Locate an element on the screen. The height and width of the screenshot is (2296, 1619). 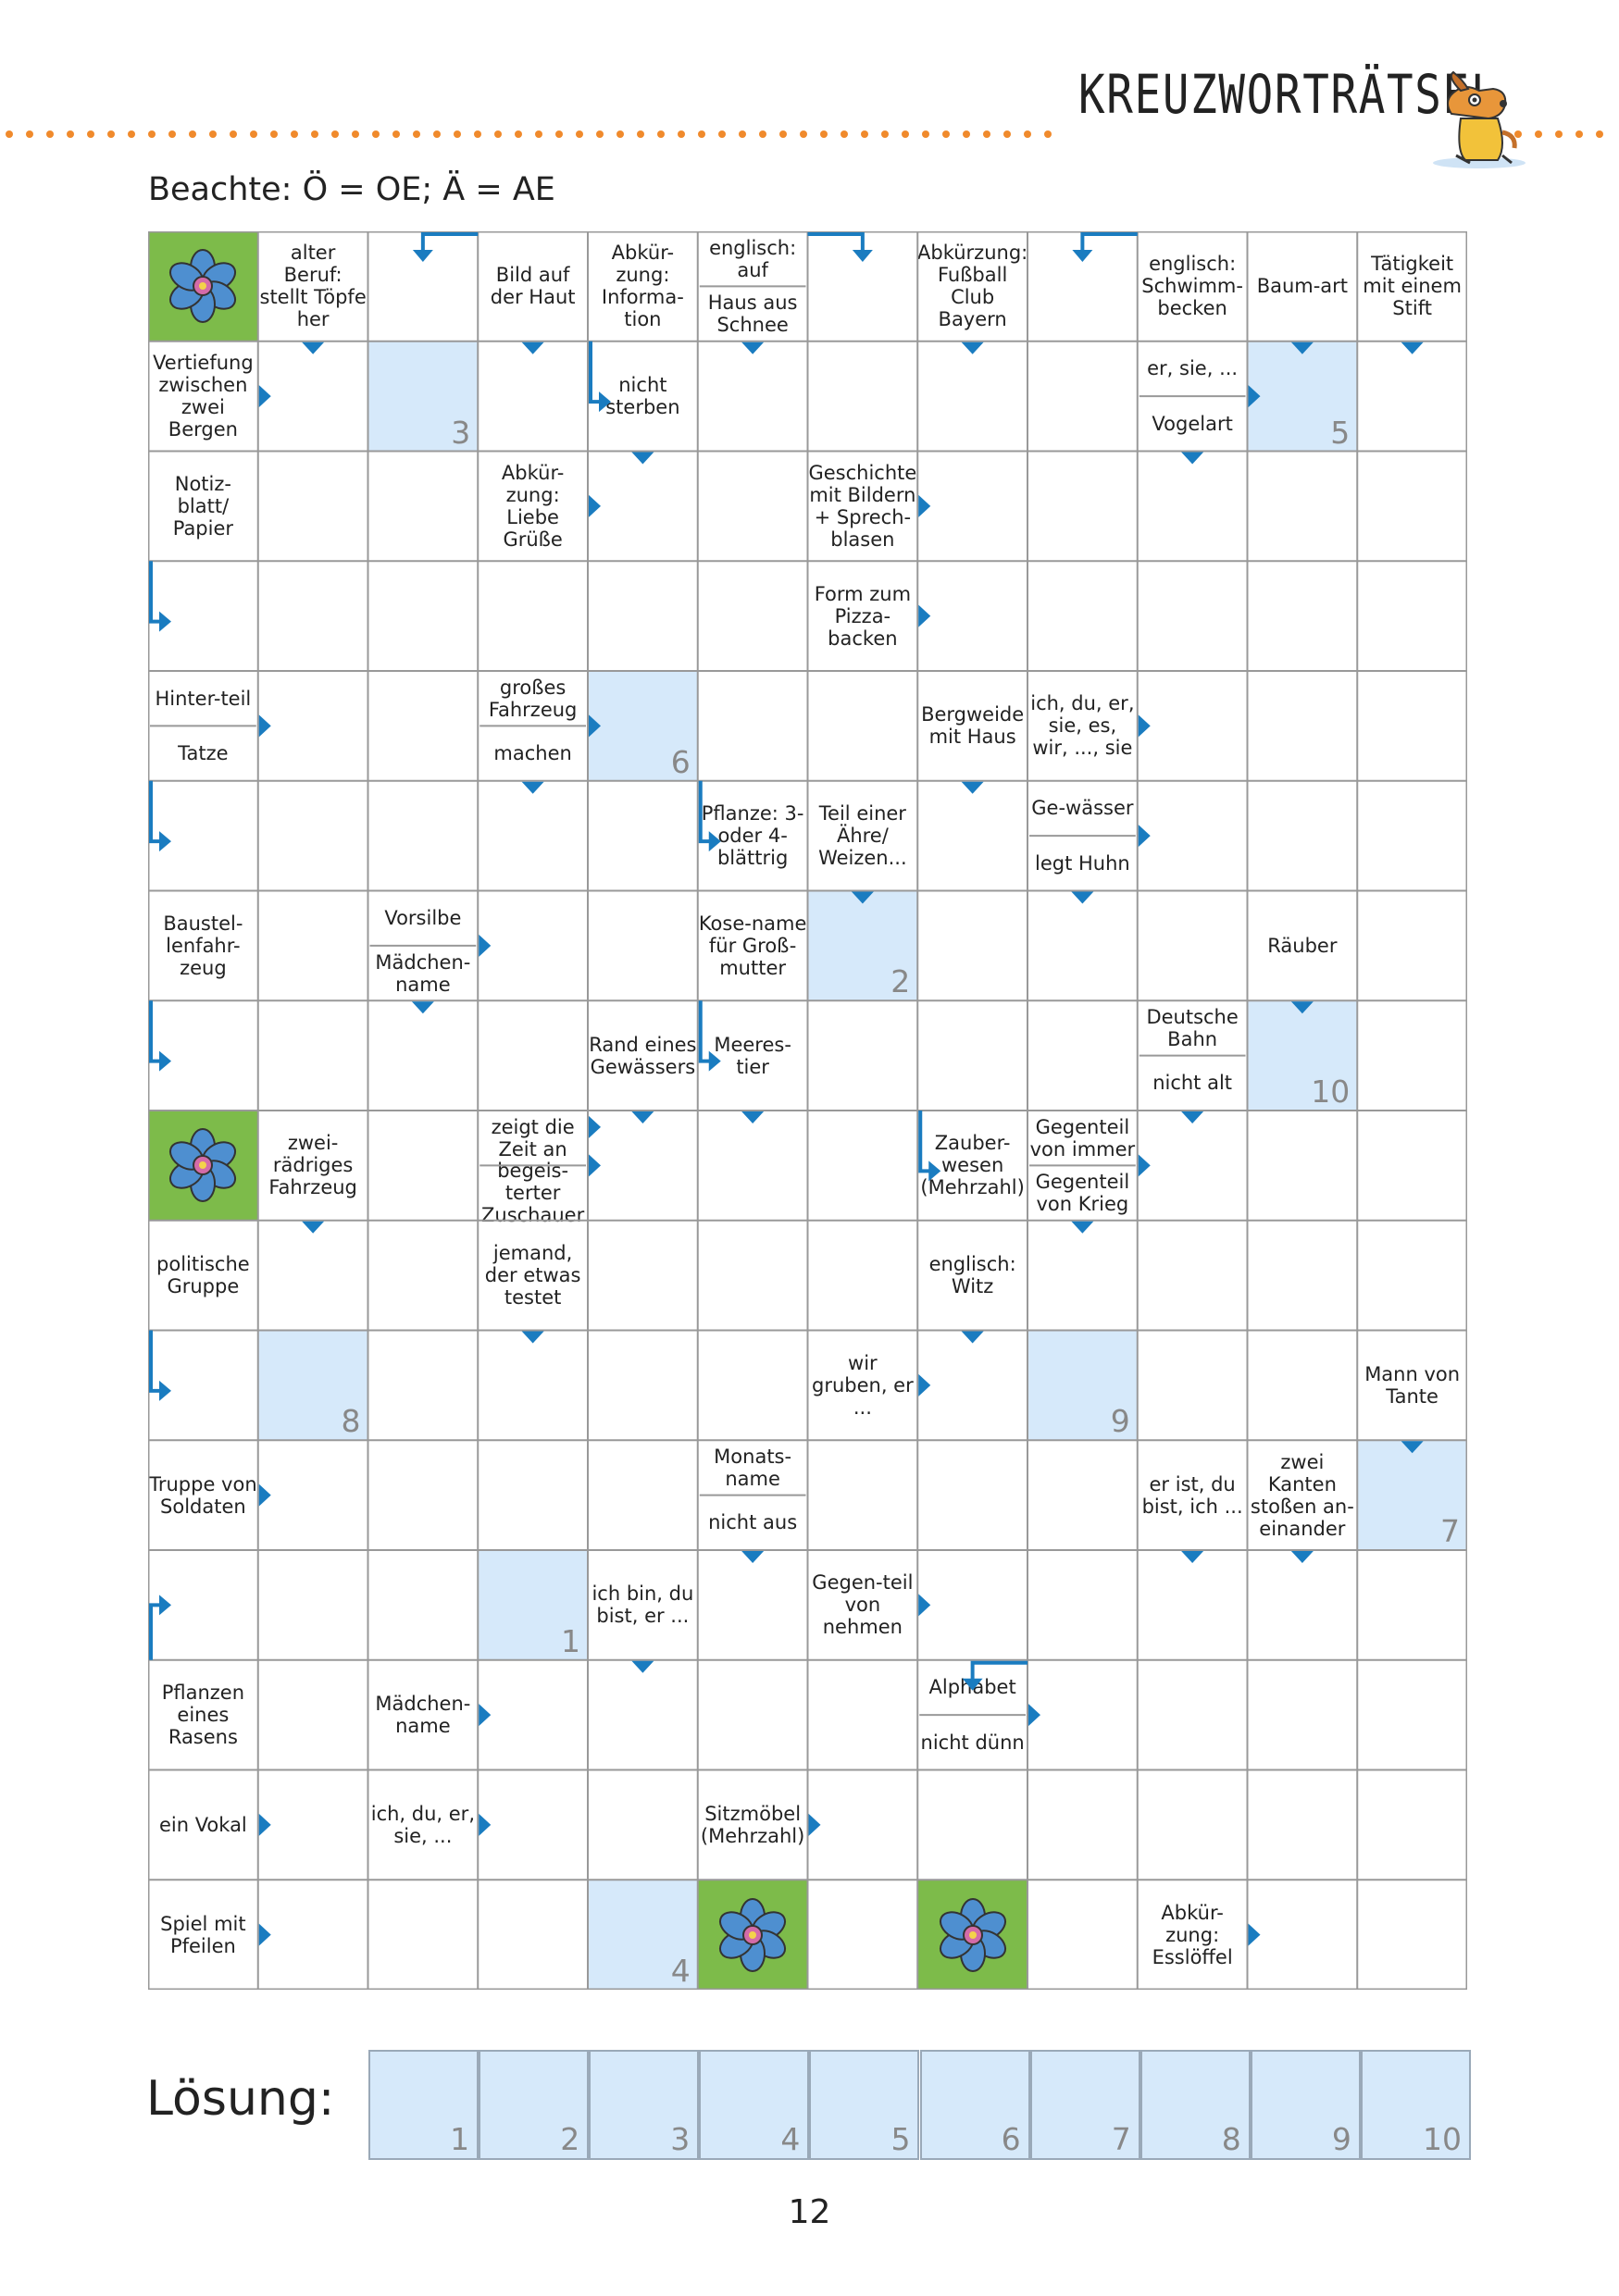
solution-box-number: 8 is located at coordinates (1231, 2139).